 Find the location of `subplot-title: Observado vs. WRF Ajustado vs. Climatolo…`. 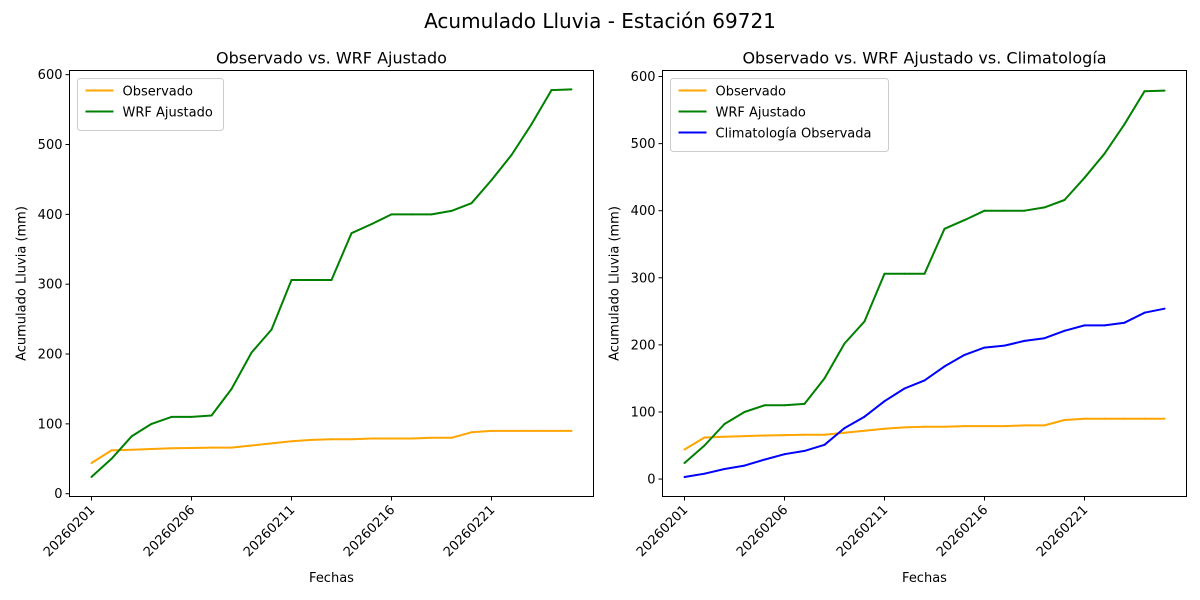

subplot-title: Observado vs. WRF Ajustado vs. Climatolo… is located at coordinates (924, 58).